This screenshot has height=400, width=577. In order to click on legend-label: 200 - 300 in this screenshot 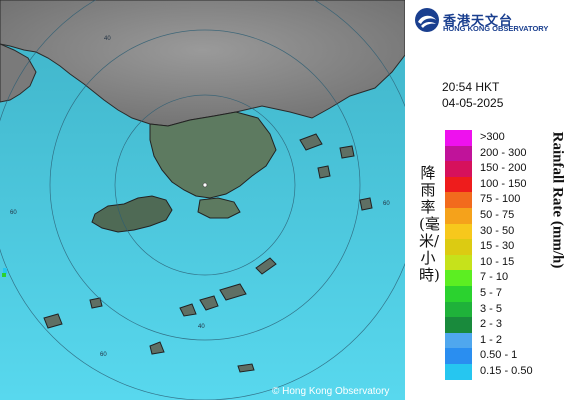, I will do `click(503, 152)`.